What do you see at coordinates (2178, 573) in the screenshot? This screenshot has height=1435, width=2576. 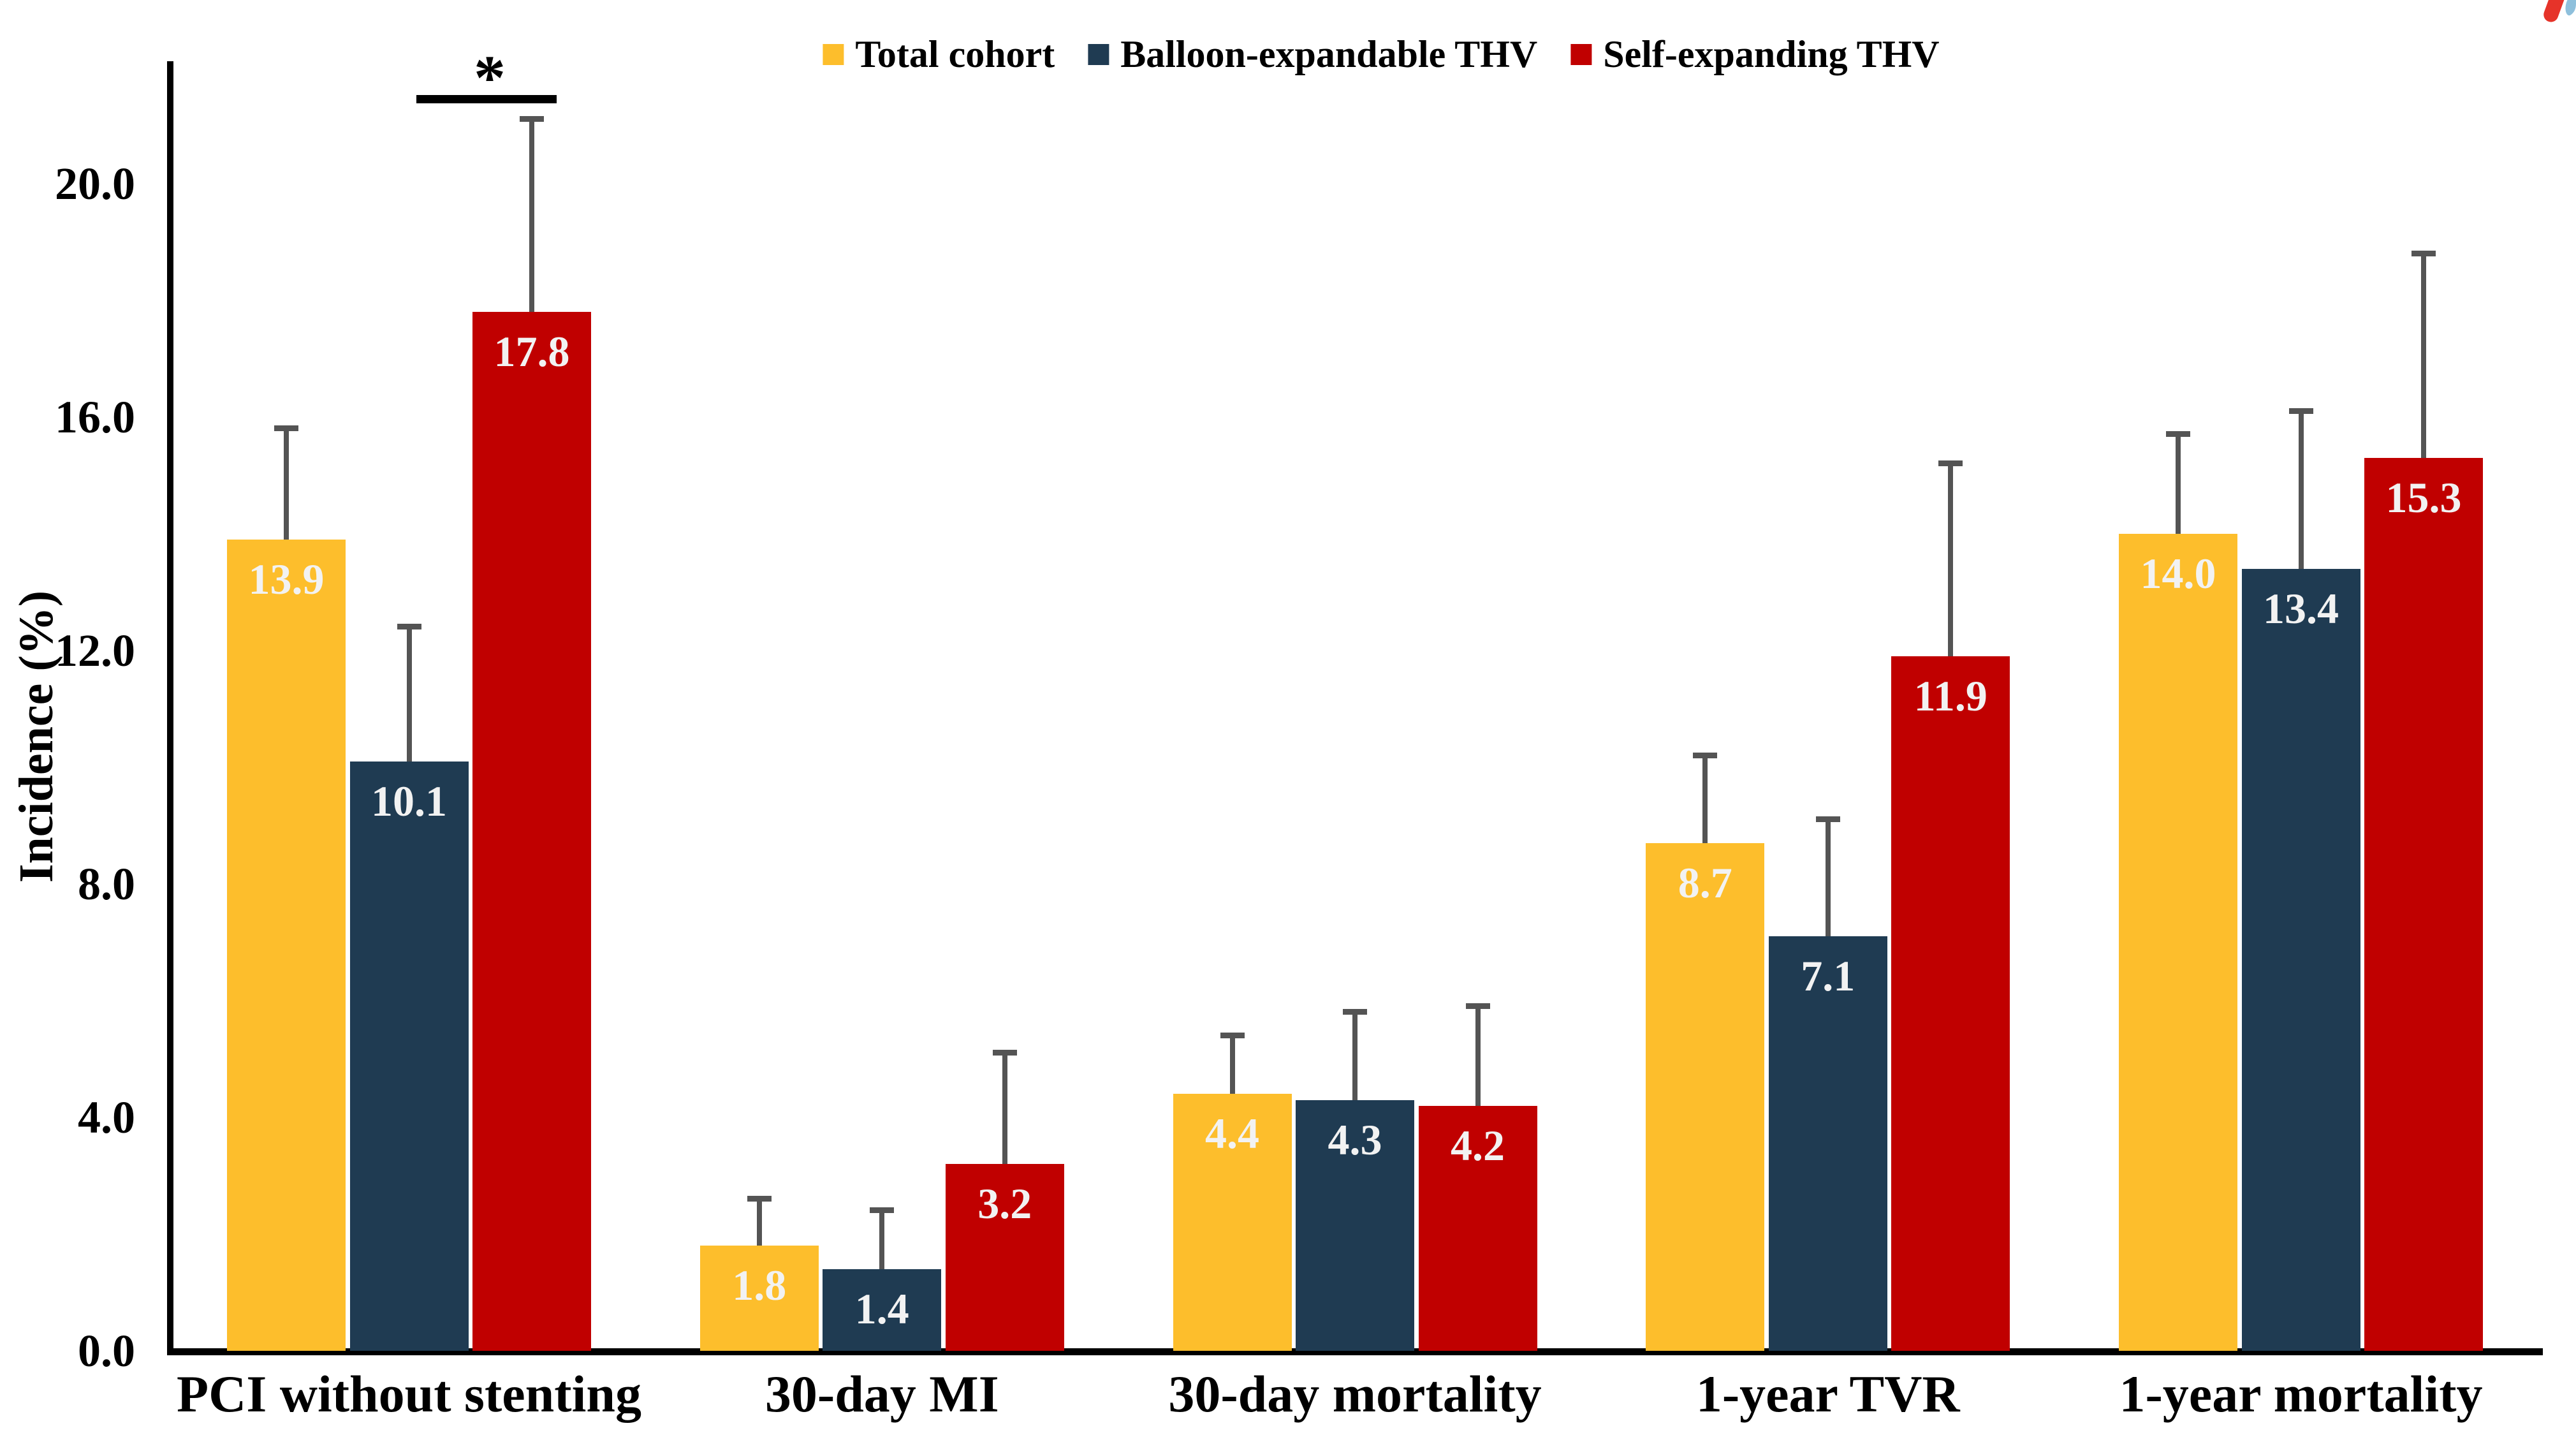 I see `bar-value-label: 14.0` at bounding box center [2178, 573].